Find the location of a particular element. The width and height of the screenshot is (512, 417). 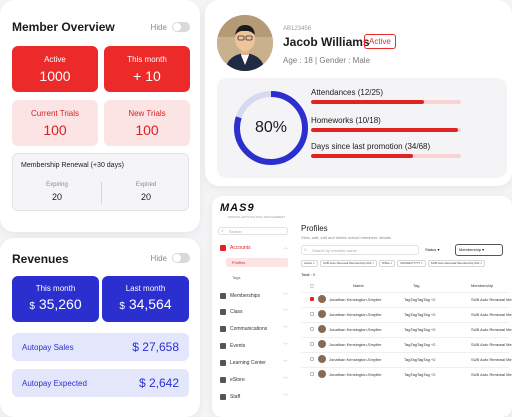

sidebar-subitem-tags: Tags is located at coordinates (236, 277).